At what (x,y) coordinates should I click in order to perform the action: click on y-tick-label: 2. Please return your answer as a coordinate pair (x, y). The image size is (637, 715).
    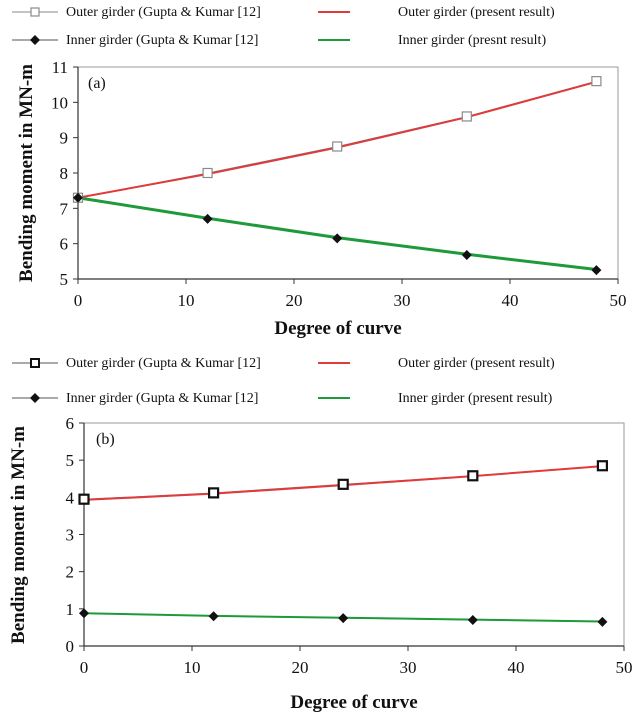
    Looking at the image, I should click on (70, 572).